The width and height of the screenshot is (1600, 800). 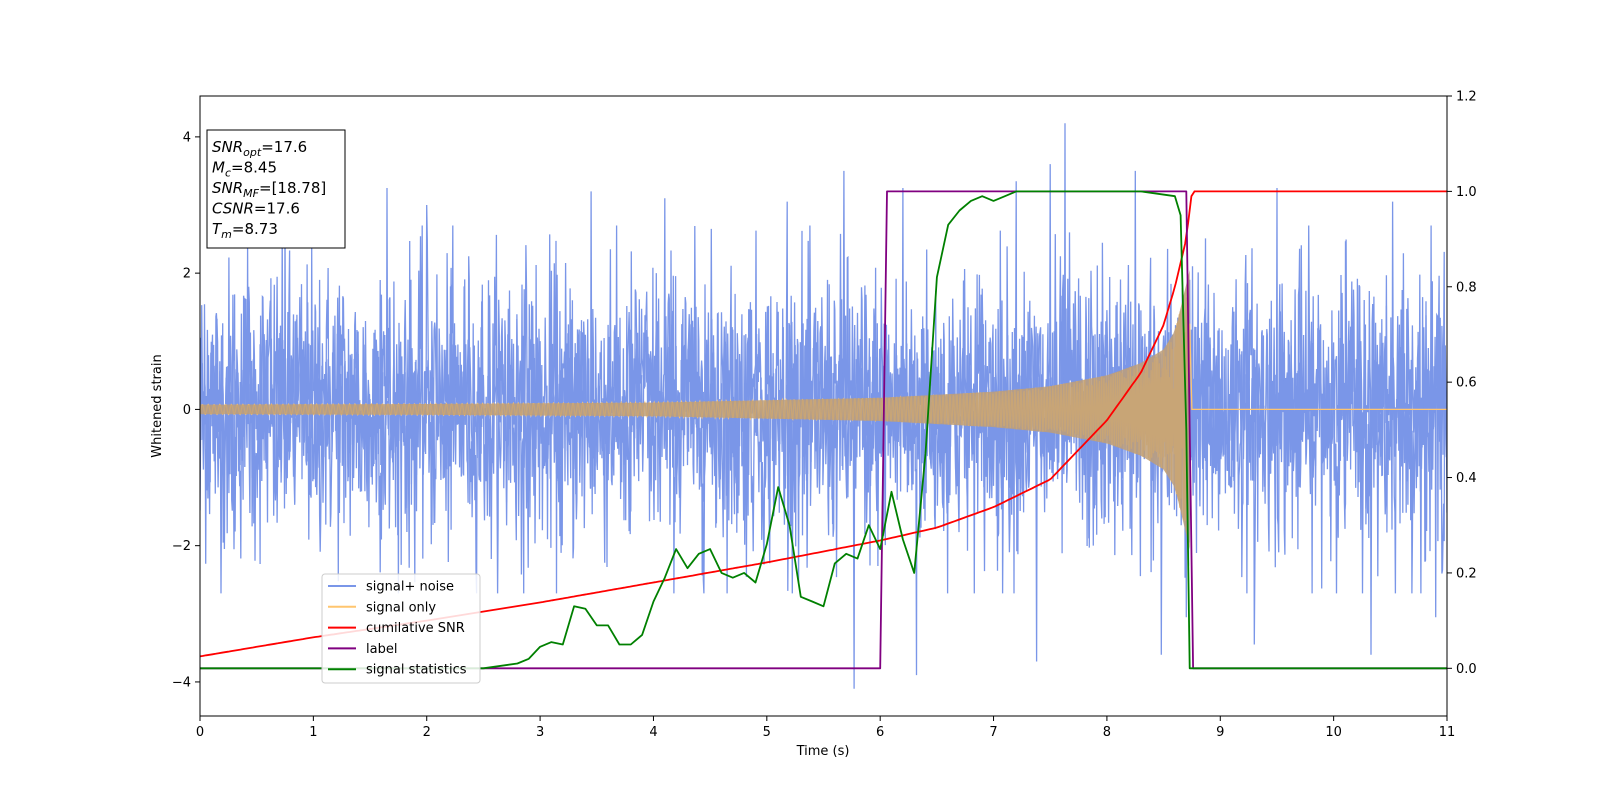 What do you see at coordinates (653, 732) in the screenshot?
I see `x-tick-label: 4` at bounding box center [653, 732].